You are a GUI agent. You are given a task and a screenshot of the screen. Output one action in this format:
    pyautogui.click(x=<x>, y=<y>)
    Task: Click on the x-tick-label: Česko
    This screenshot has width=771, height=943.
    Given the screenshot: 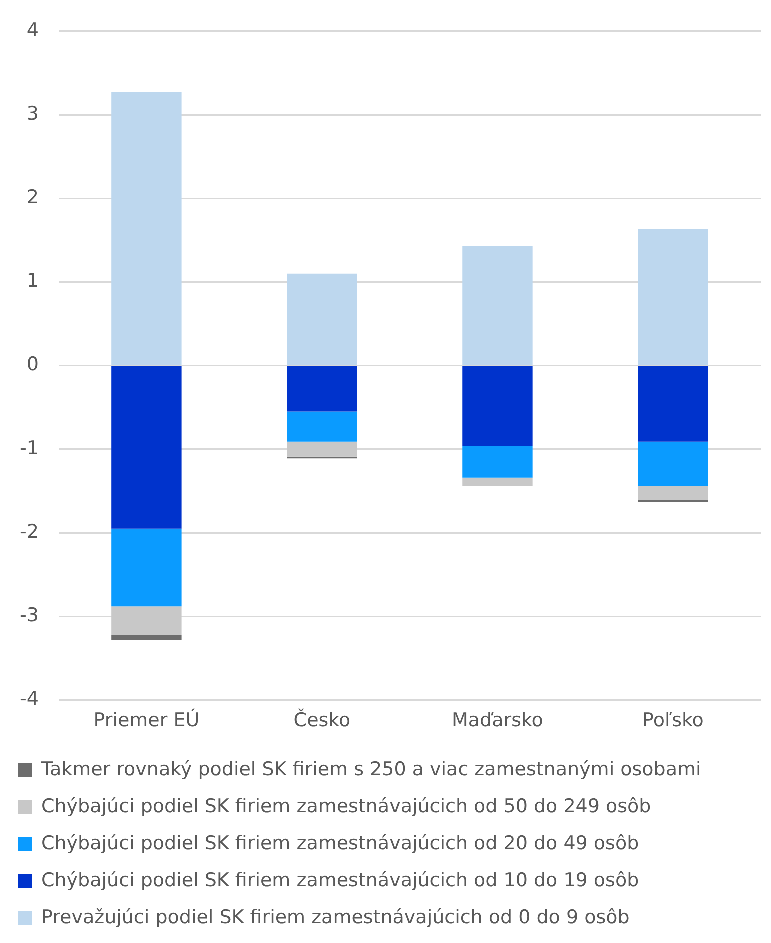 What is the action you would take?
    pyautogui.click(x=322, y=720)
    